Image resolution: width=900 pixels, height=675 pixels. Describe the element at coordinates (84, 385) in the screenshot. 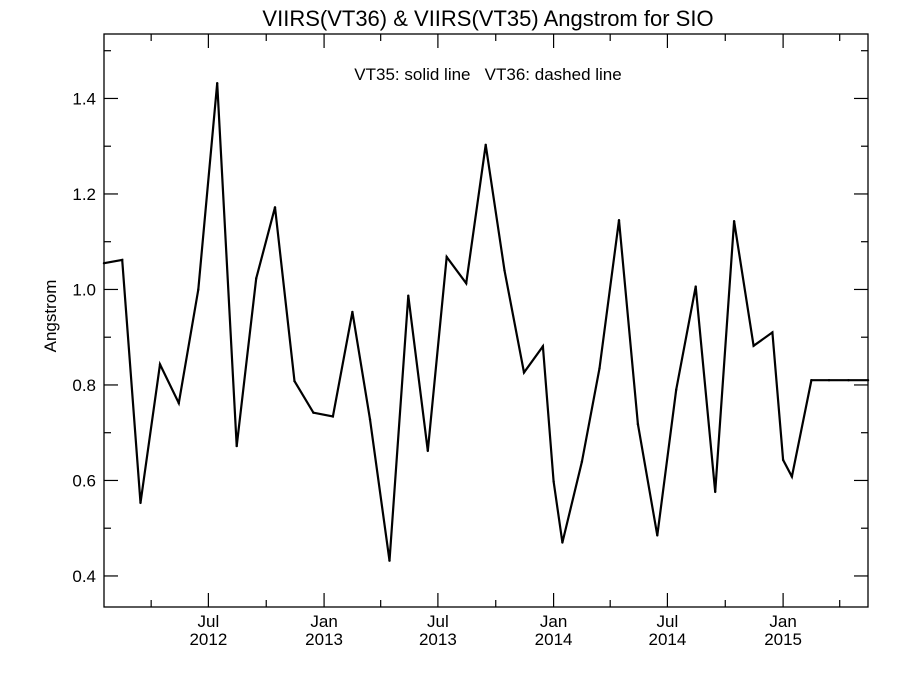

I see `y-tick-label: 0.8` at that location.